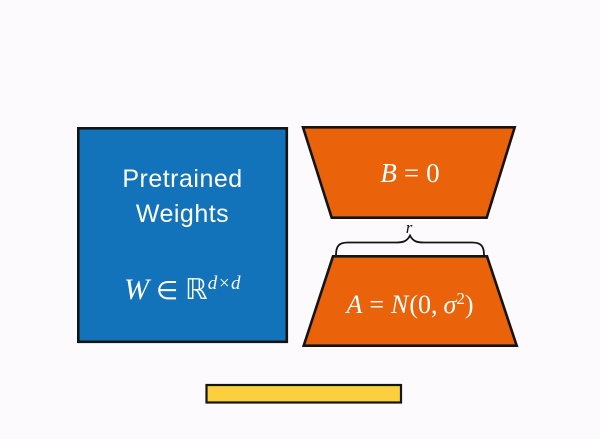 Image resolution: width=600 pixels, height=439 pixels. What do you see at coordinates (136, 289) in the screenshot?
I see `formula-w-variable: W` at bounding box center [136, 289].